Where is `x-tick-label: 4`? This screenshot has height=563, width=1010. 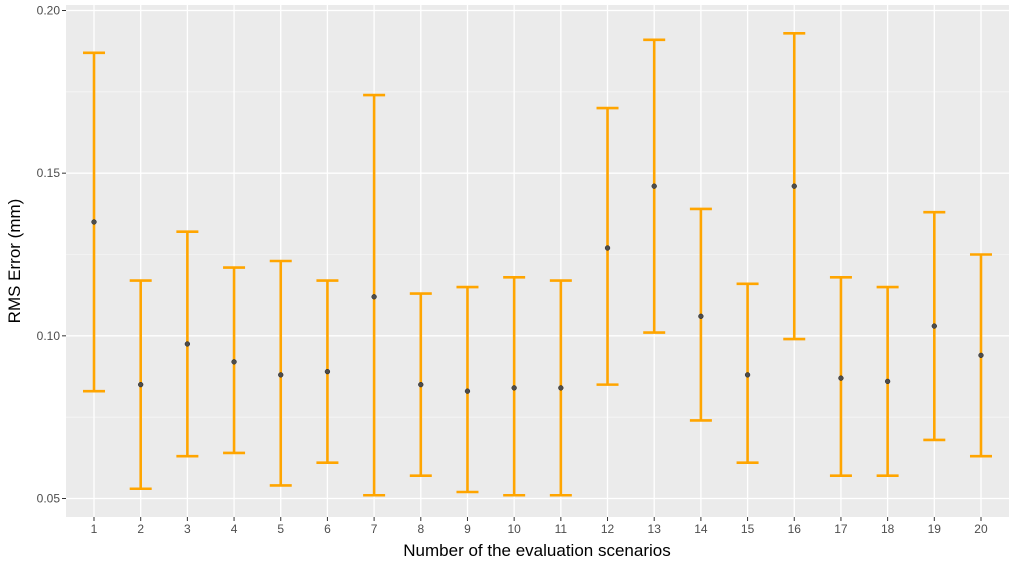 x-tick-label: 4 is located at coordinates (234, 529).